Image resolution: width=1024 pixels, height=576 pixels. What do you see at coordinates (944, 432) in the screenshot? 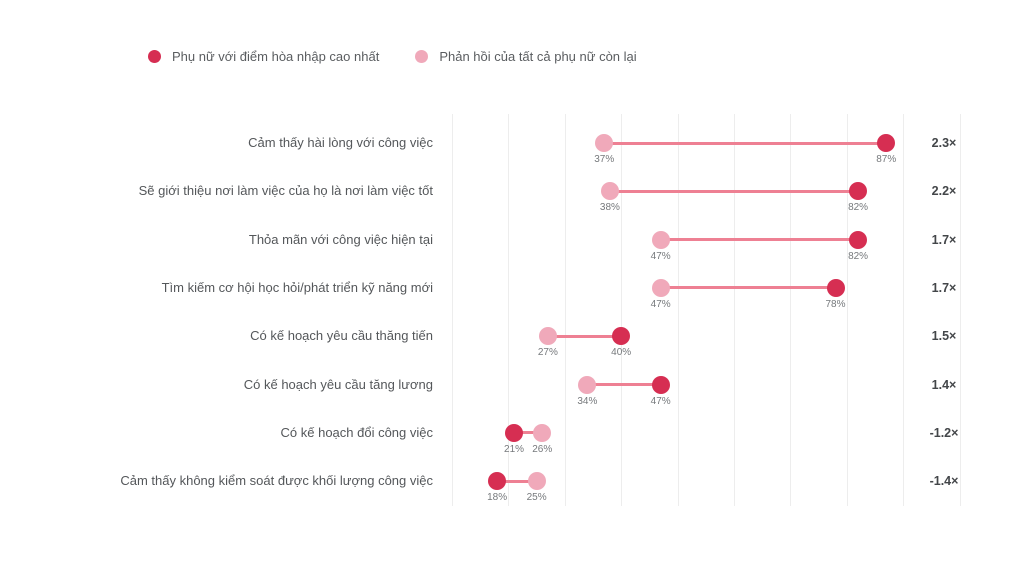
I see `multiplier-label: -1.2×` at bounding box center [944, 432].